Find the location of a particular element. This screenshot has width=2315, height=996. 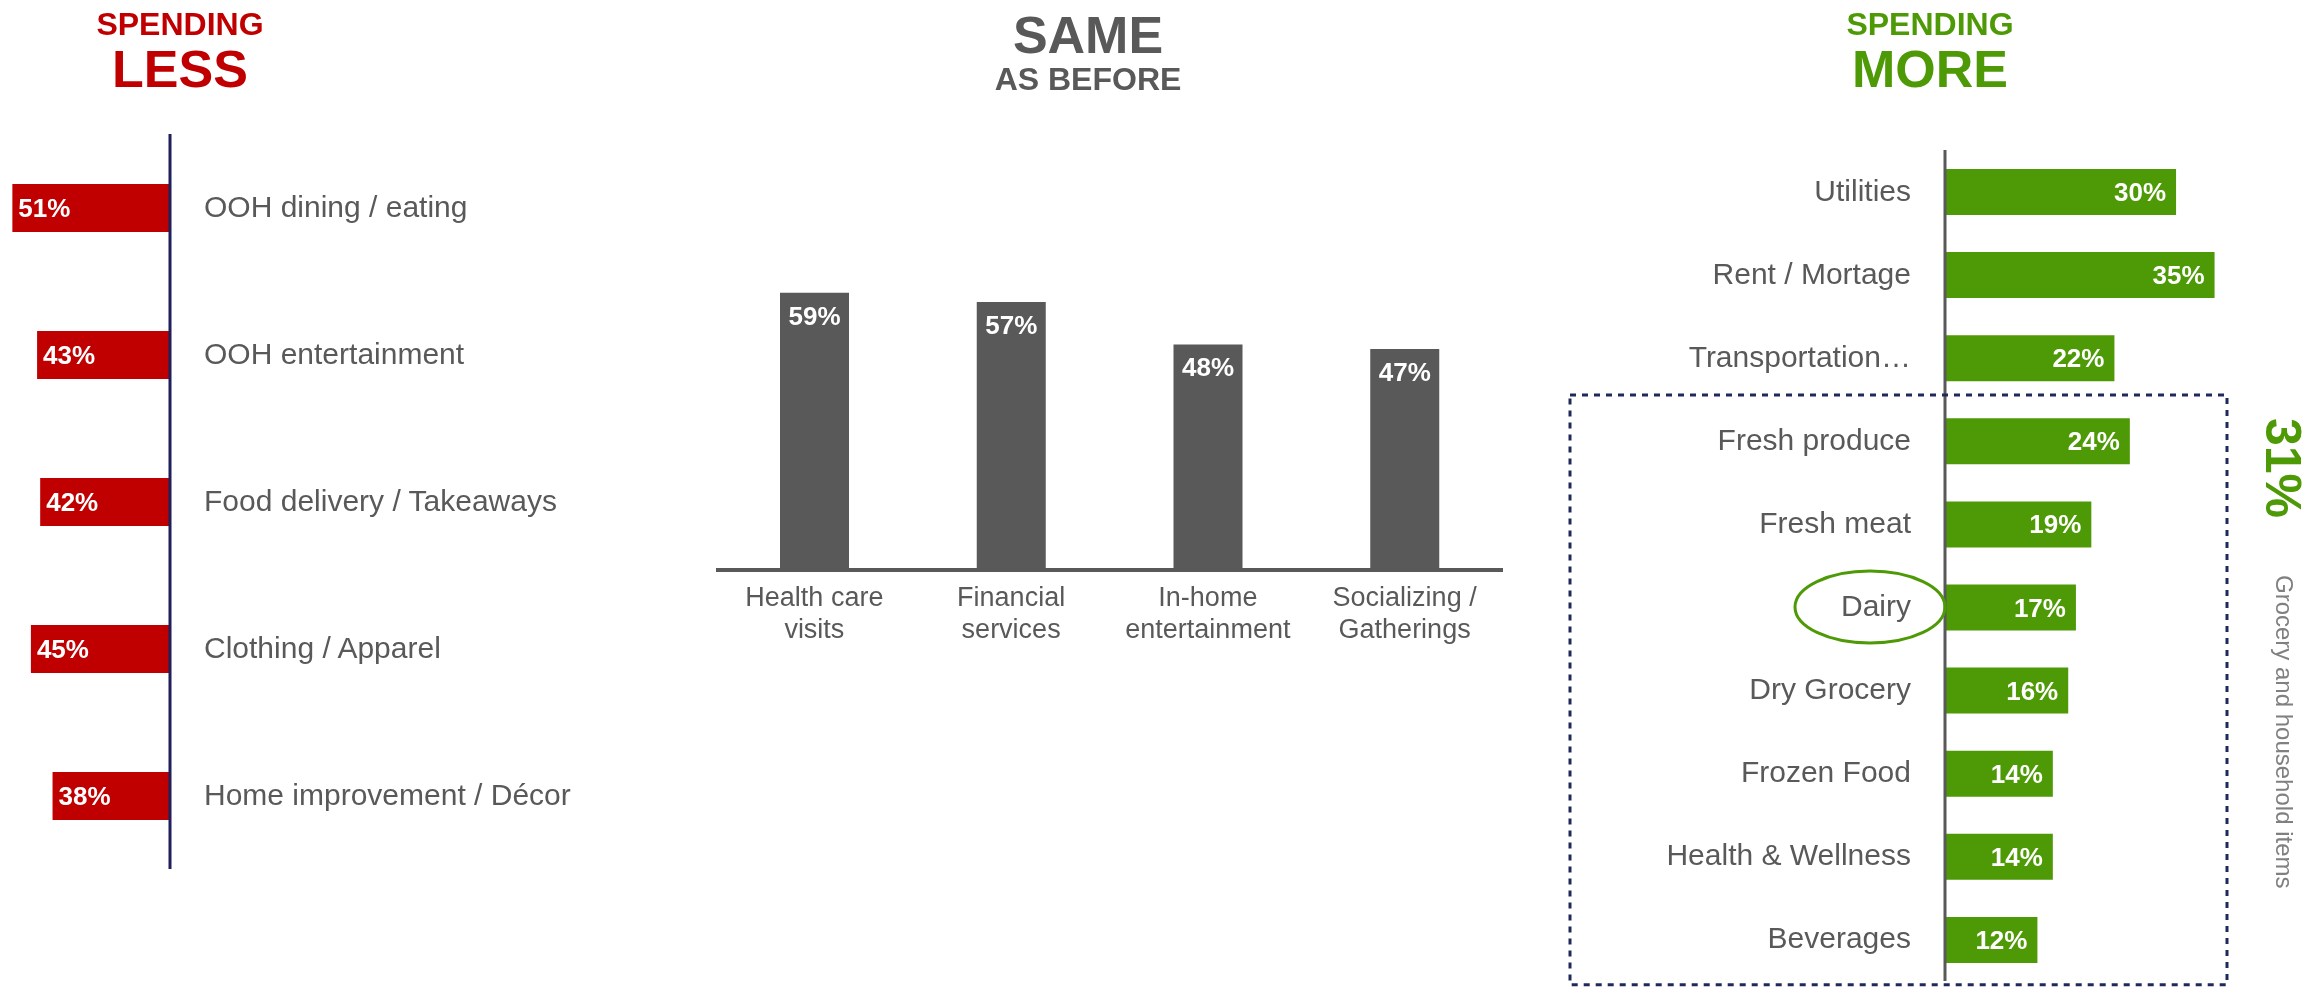

y-tick-label: Dairy is located at coordinates (1875, 606).